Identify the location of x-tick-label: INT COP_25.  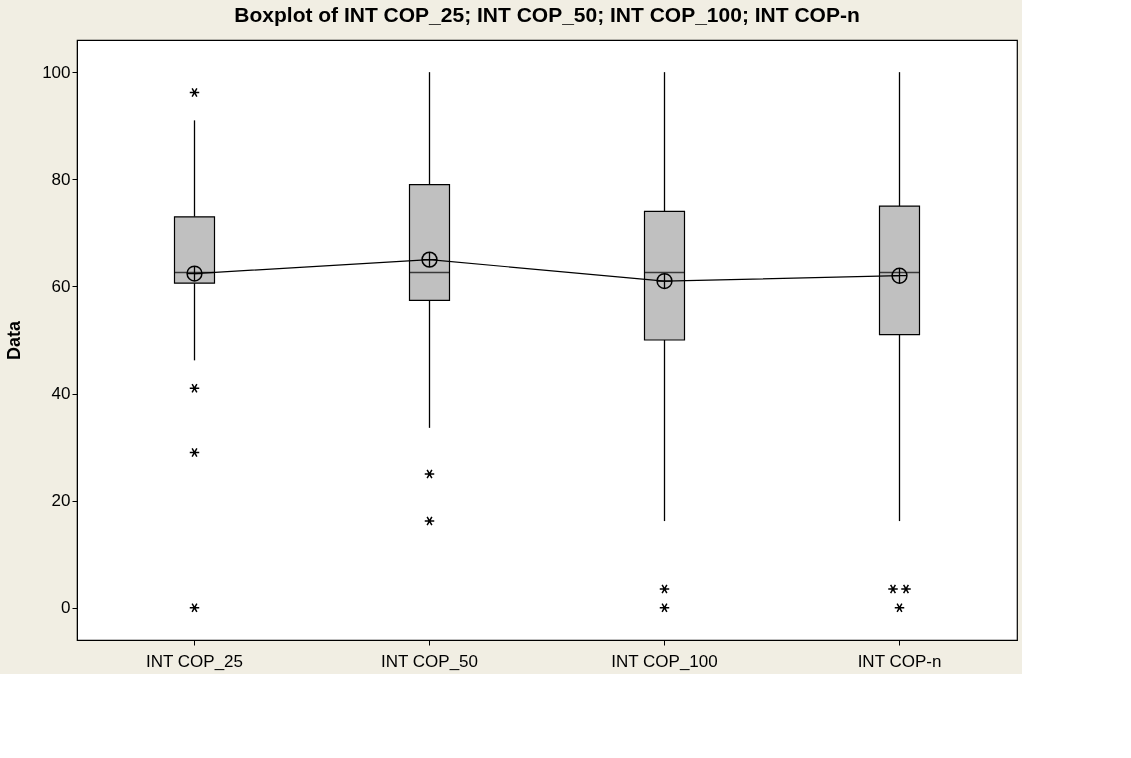
(194, 661).